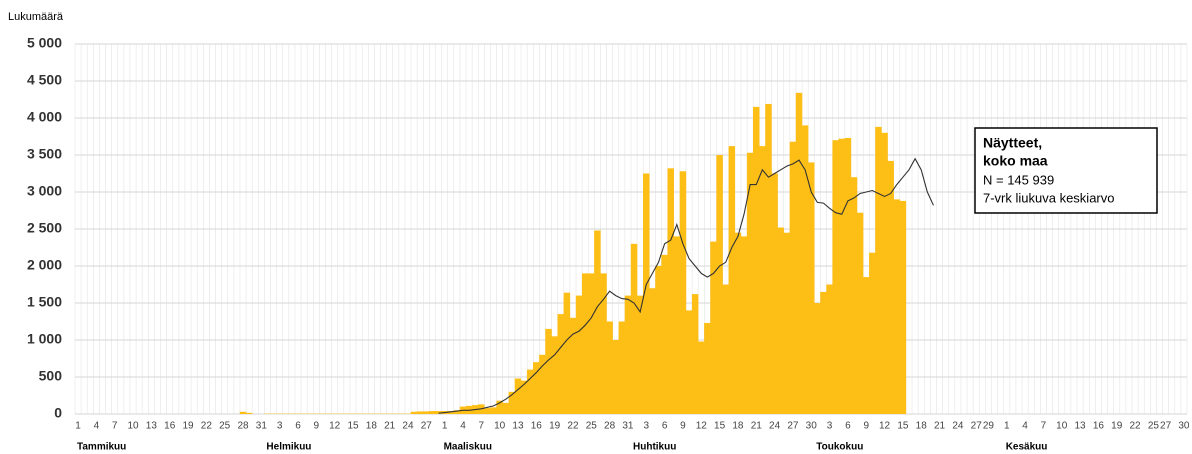 The image size is (1192, 454). Describe the element at coordinates (989, 426) in the screenshot. I see `x-tick-label: 29` at that location.